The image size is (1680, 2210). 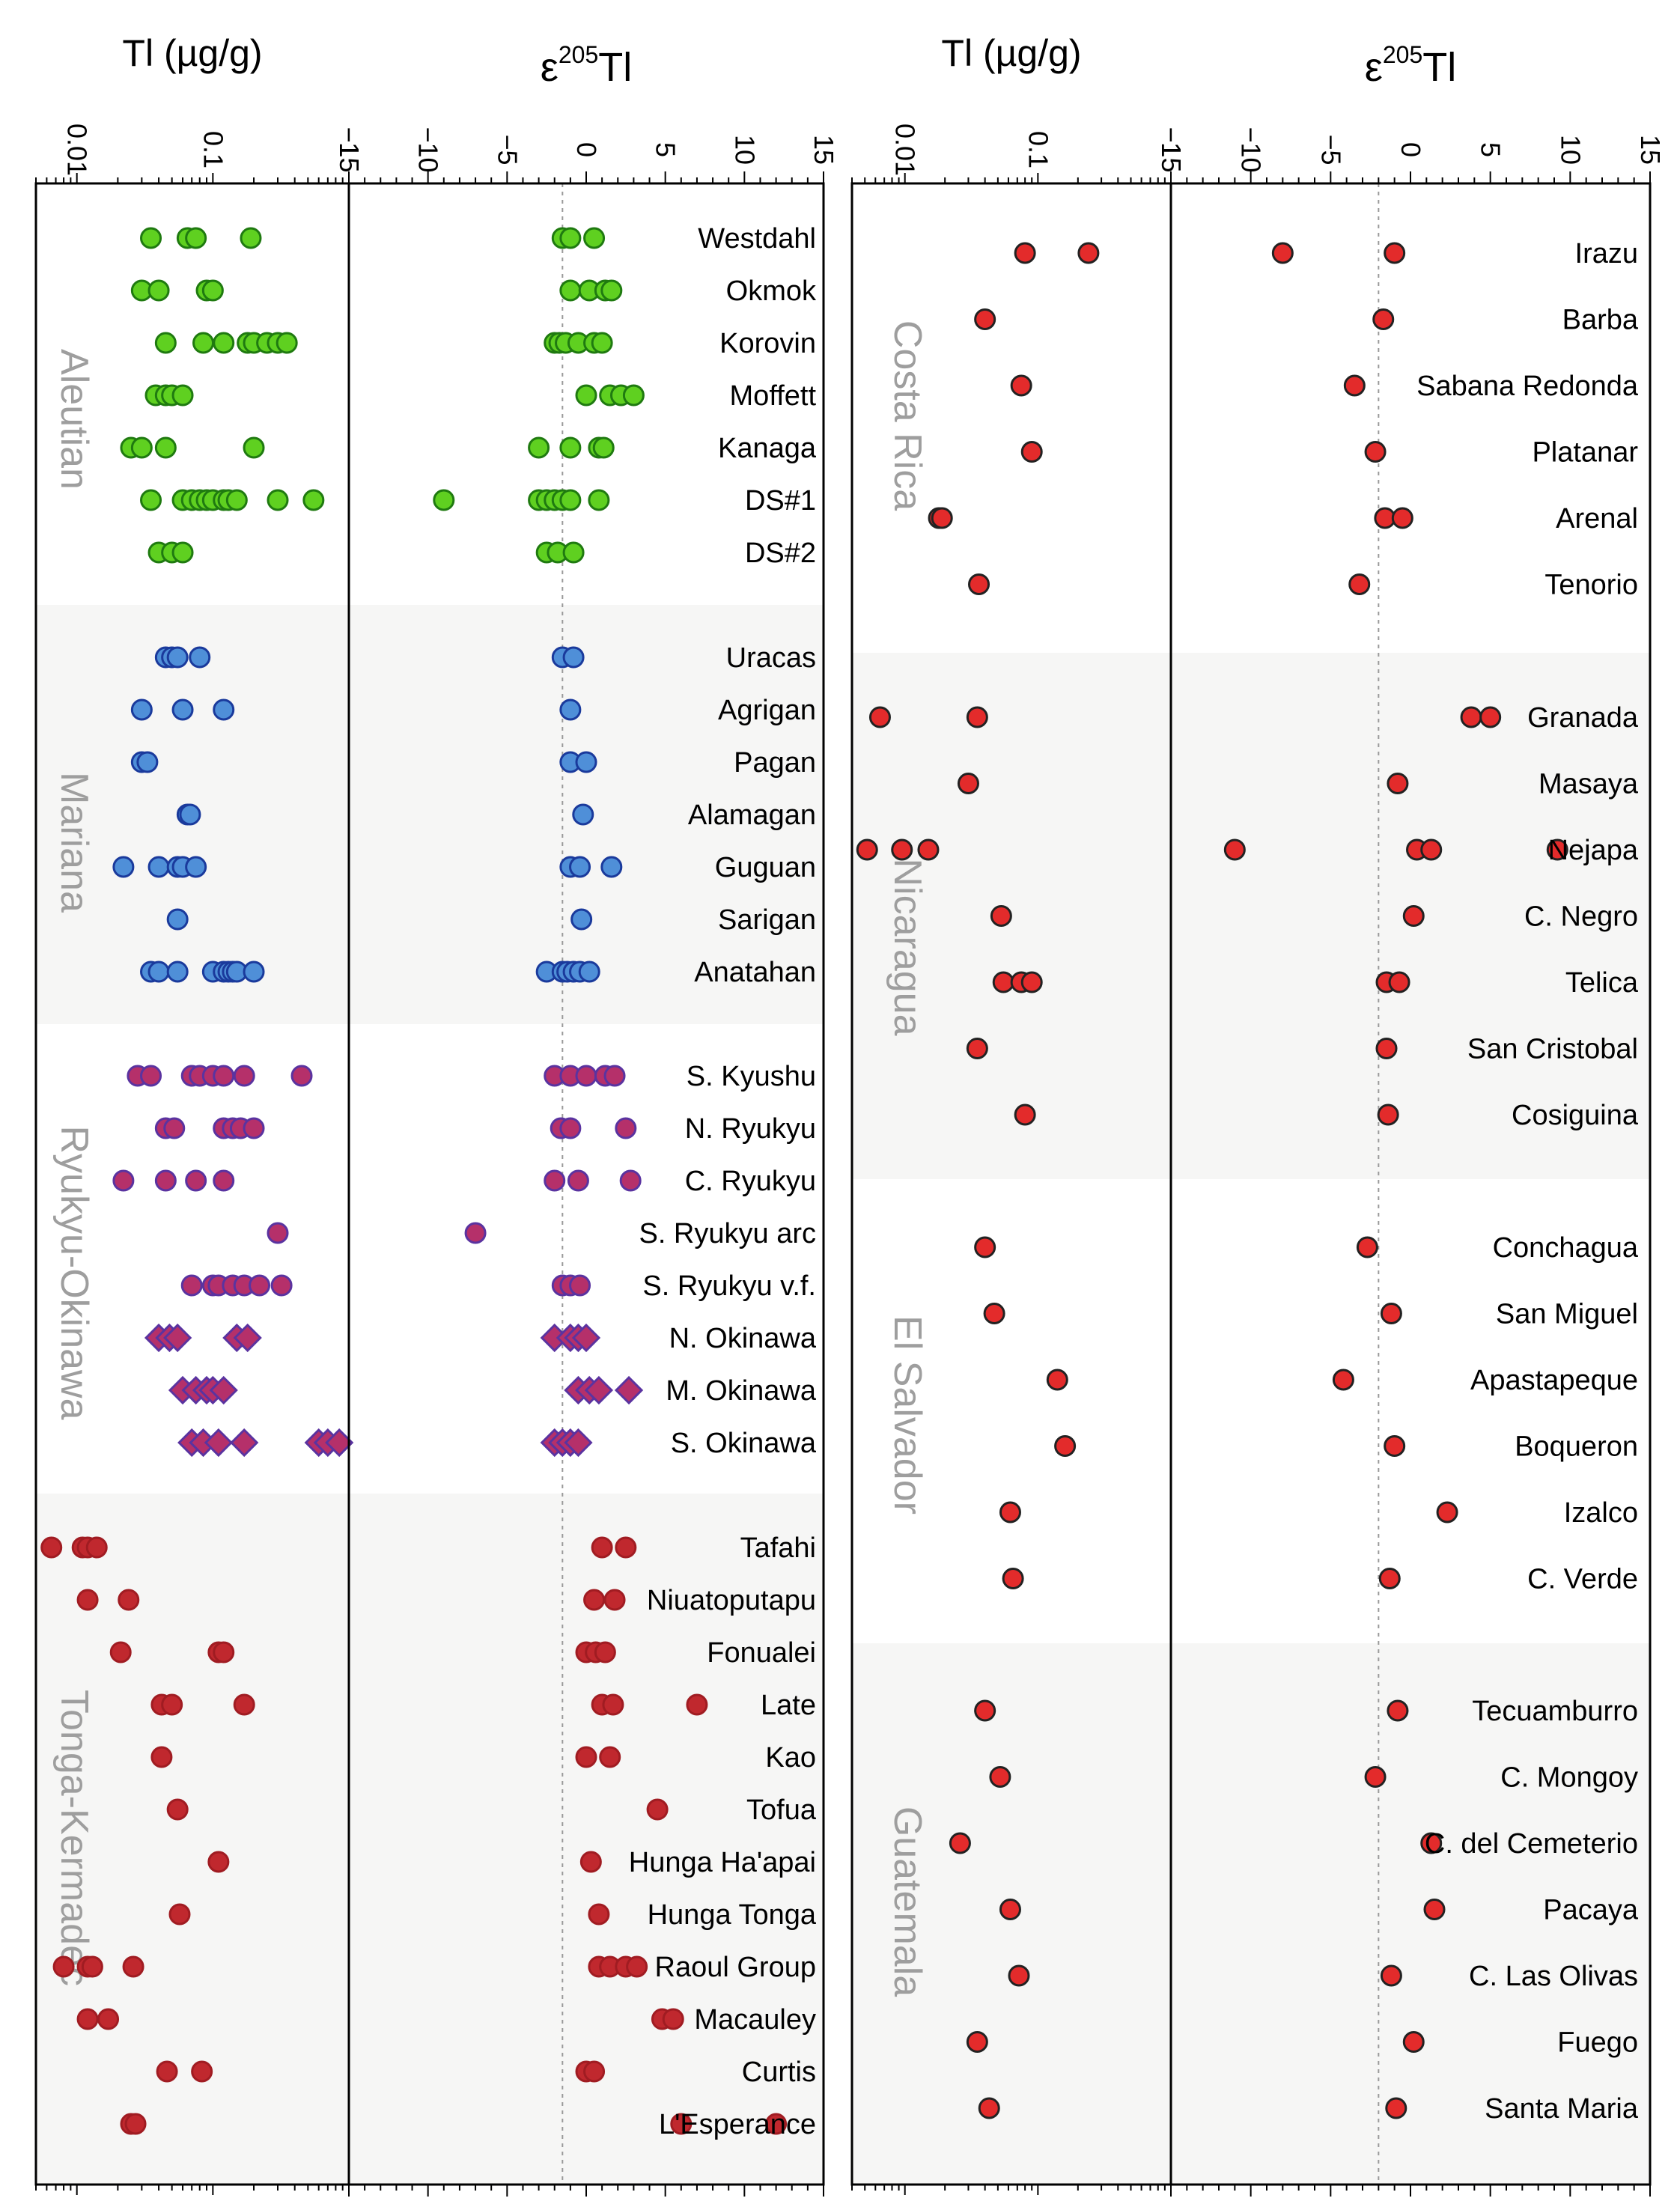 I want to click on point-eps-tafahi, so click(x=602, y=1547).